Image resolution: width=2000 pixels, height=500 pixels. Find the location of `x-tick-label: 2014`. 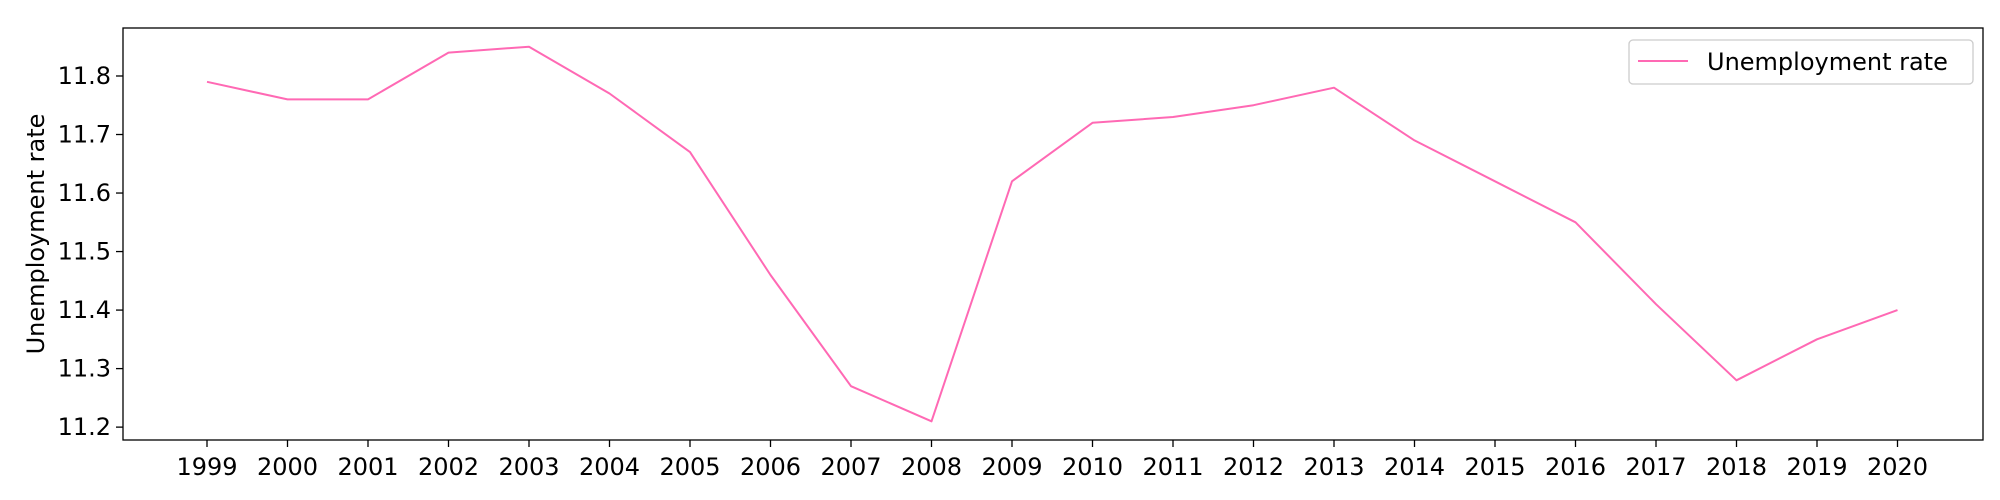

x-tick-label: 2014 is located at coordinates (1414, 467).